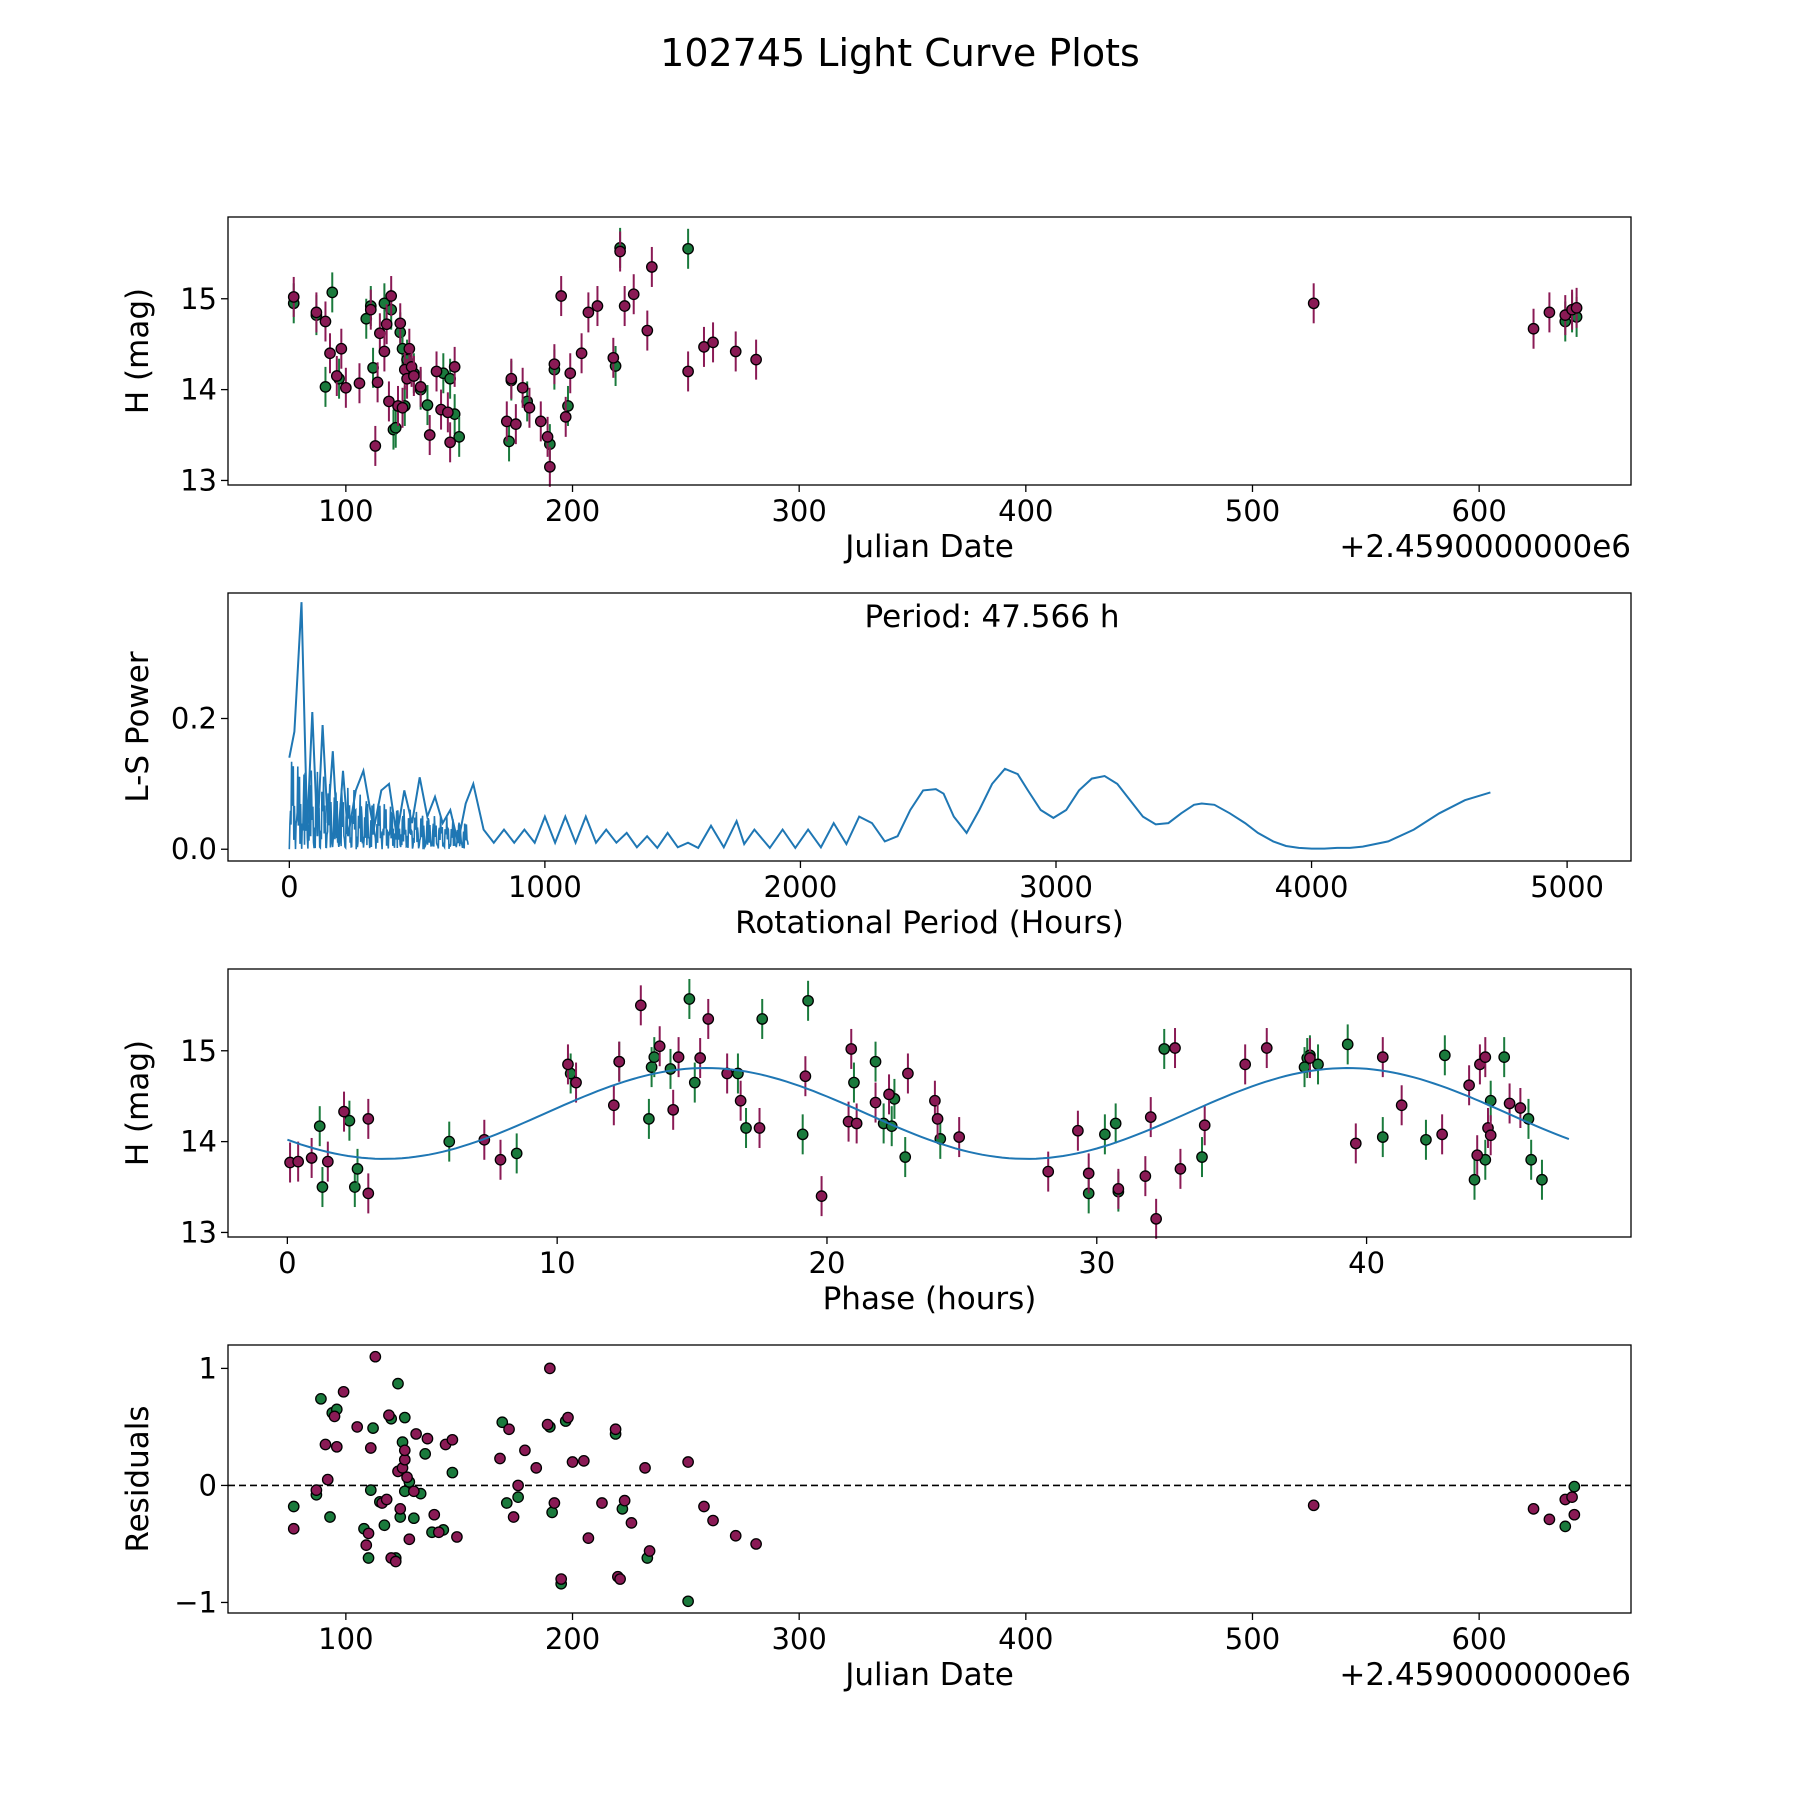 The height and width of the screenshot is (1800, 1800). Describe the element at coordinates (992, 617) in the screenshot. I see `period-annotation: Period: 47.566 h` at that location.